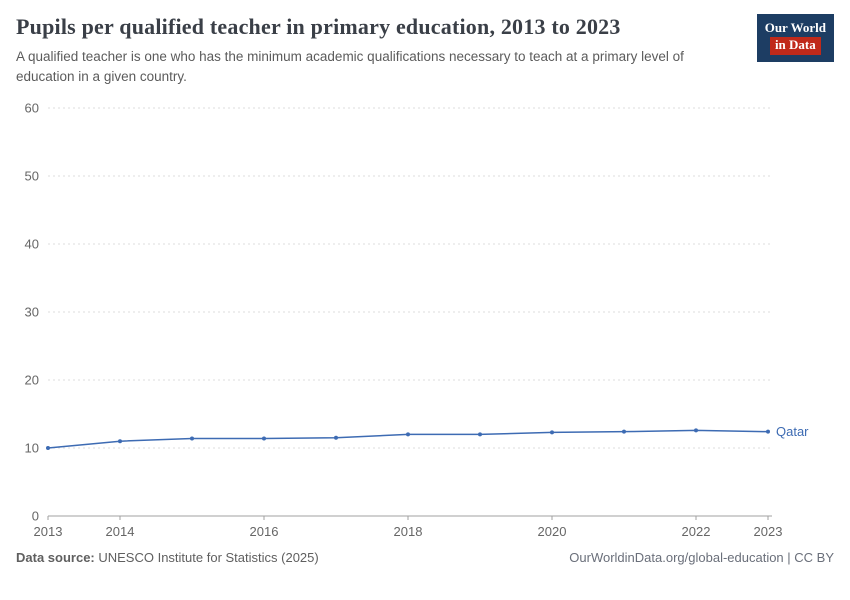 The image size is (850, 600). Describe the element at coordinates (264, 531) in the screenshot. I see `x-tick-label: 2016` at that location.